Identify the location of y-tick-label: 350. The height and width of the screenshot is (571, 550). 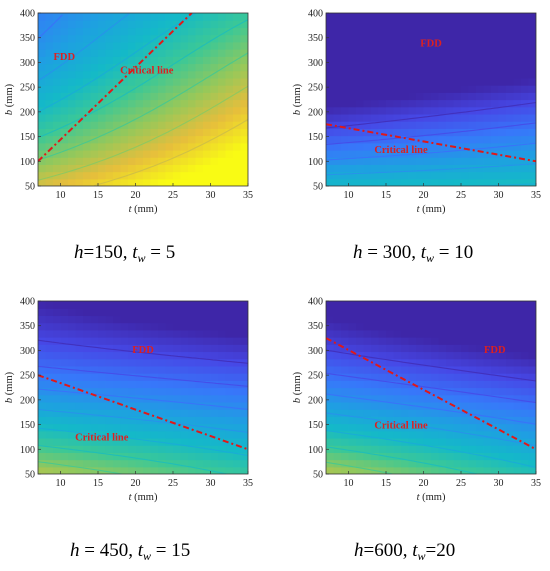
(315, 326).